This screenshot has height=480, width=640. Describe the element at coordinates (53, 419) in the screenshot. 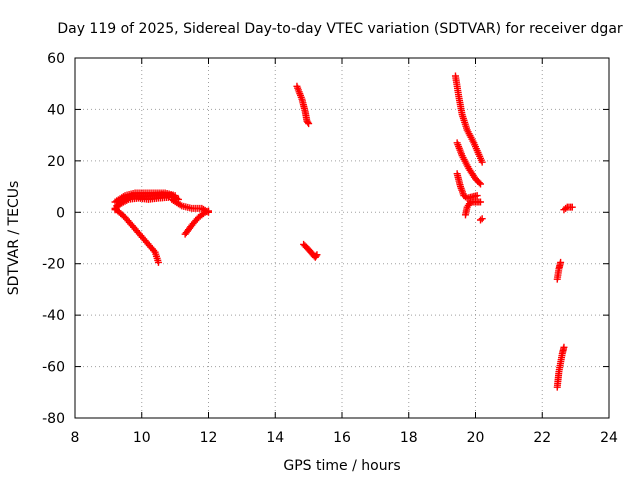

I see `y-tick-label: -80` at that location.